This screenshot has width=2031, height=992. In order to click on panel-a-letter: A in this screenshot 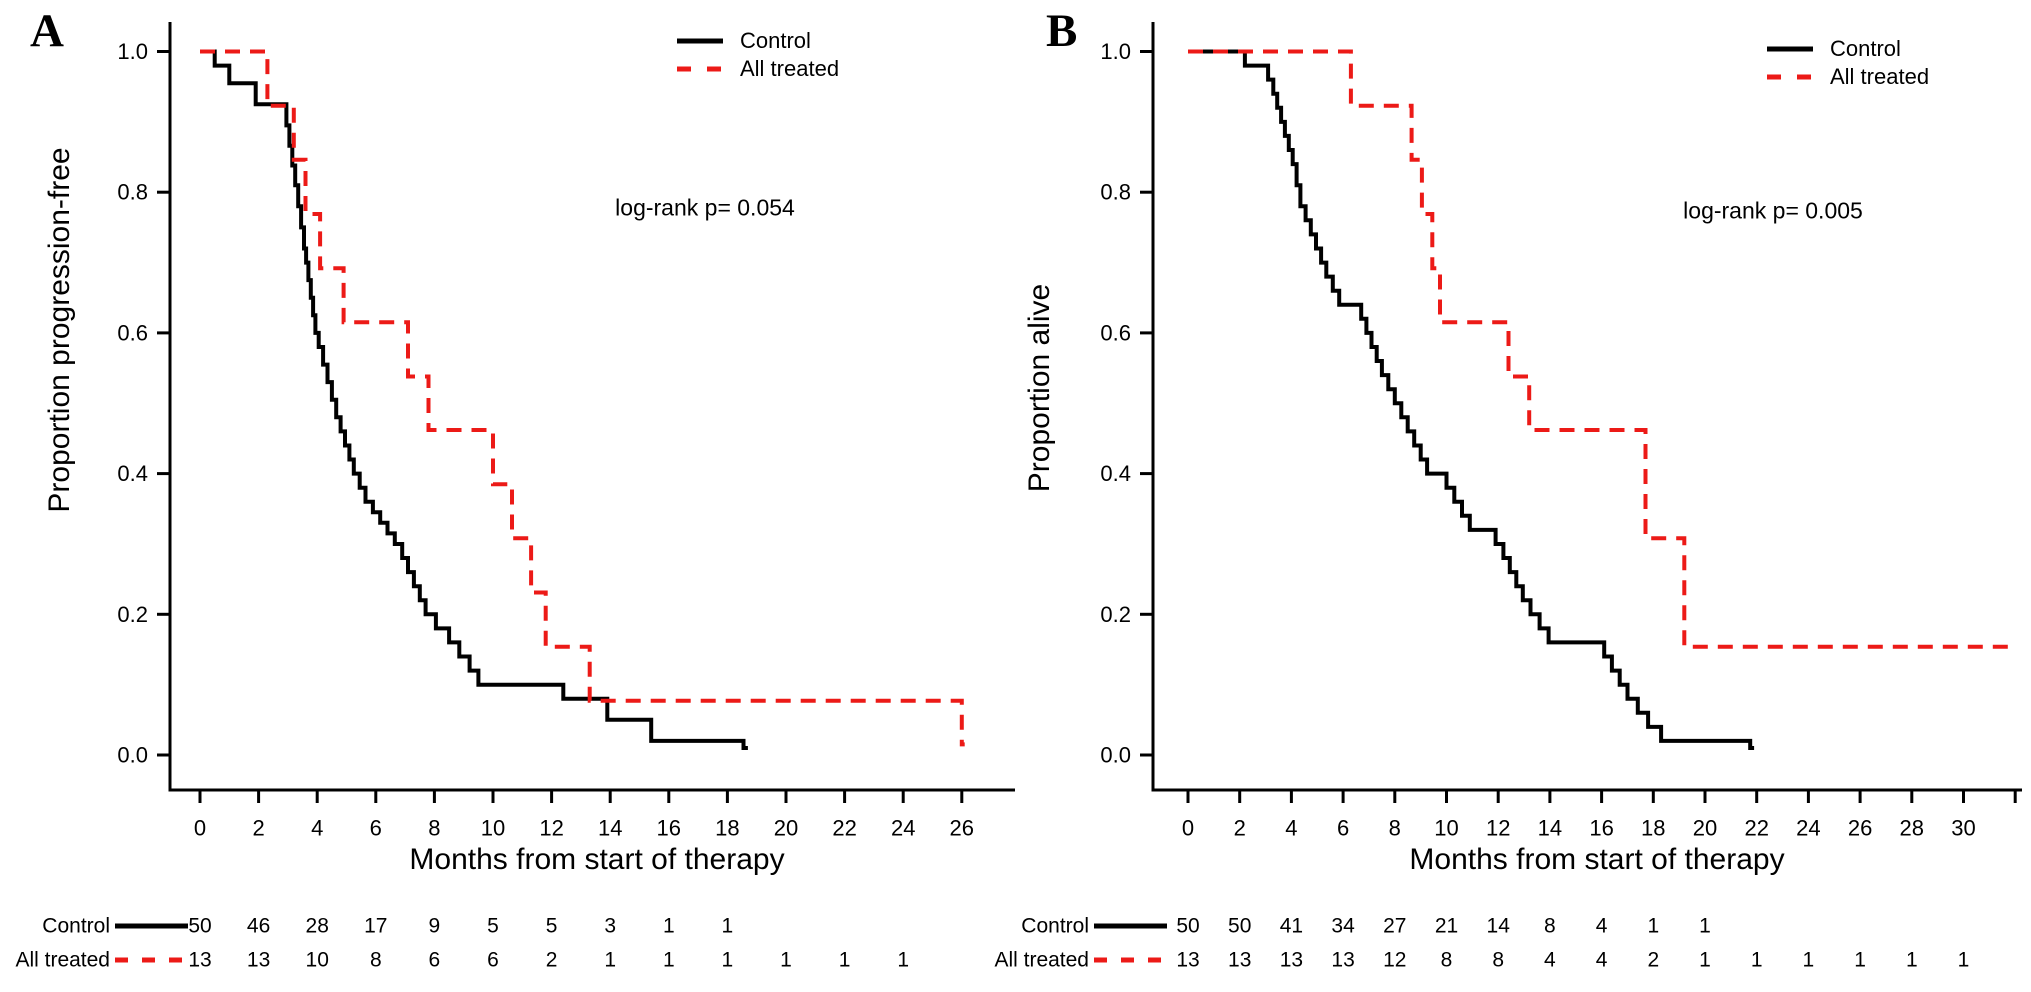, I will do `click(47, 31)`.